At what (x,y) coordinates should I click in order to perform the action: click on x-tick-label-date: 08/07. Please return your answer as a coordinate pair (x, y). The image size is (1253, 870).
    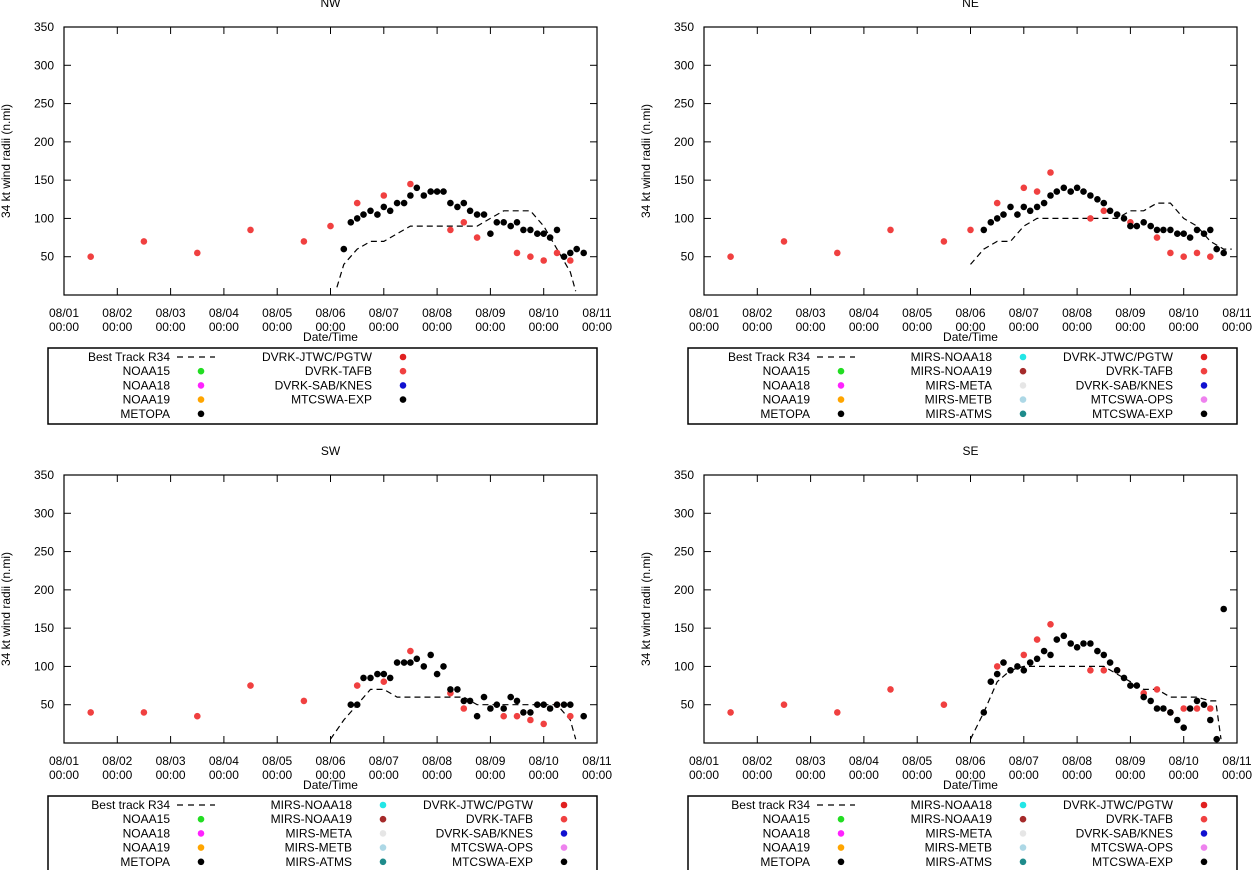
    Looking at the image, I should click on (384, 761).